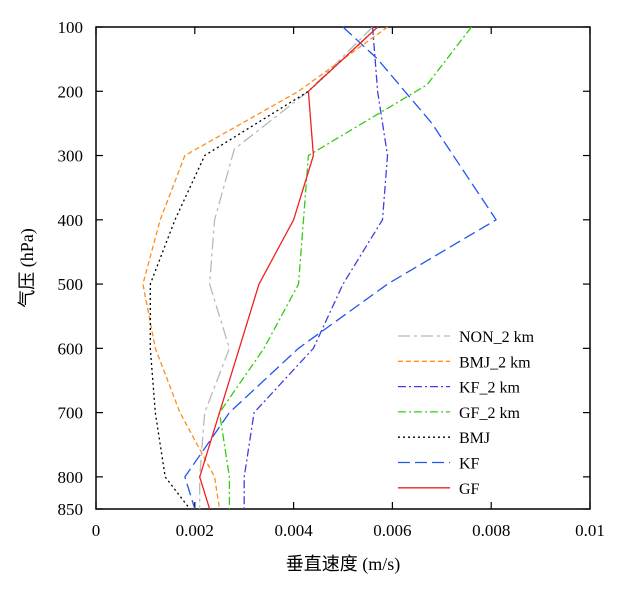 This screenshot has width=634, height=589. What do you see at coordinates (491, 530) in the screenshot?
I see `x-tick-label: 0.008` at bounding box center [491, 530].